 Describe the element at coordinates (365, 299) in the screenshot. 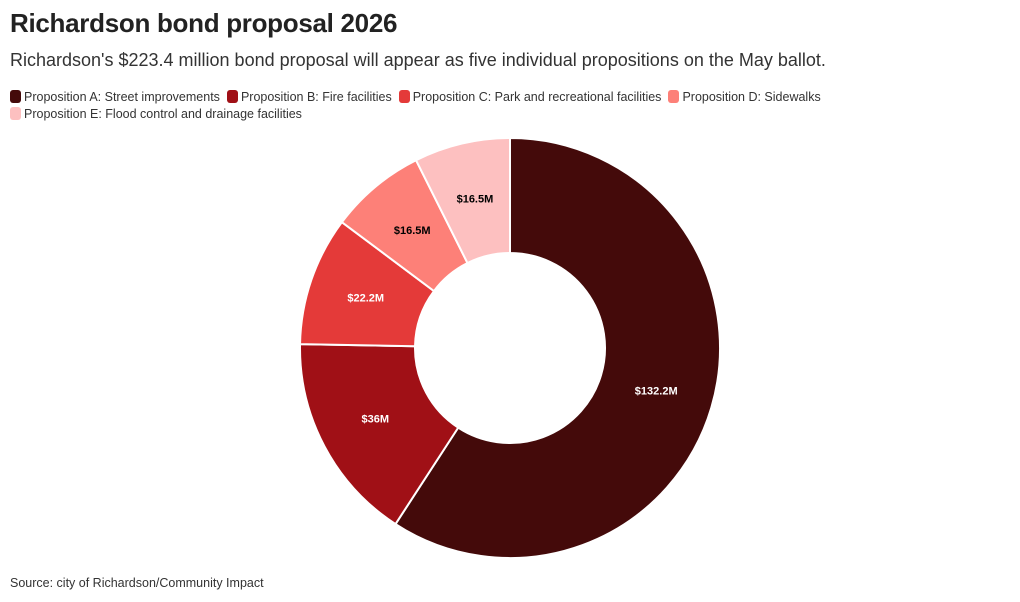

I see `slice-label: $22.2M` at that location.